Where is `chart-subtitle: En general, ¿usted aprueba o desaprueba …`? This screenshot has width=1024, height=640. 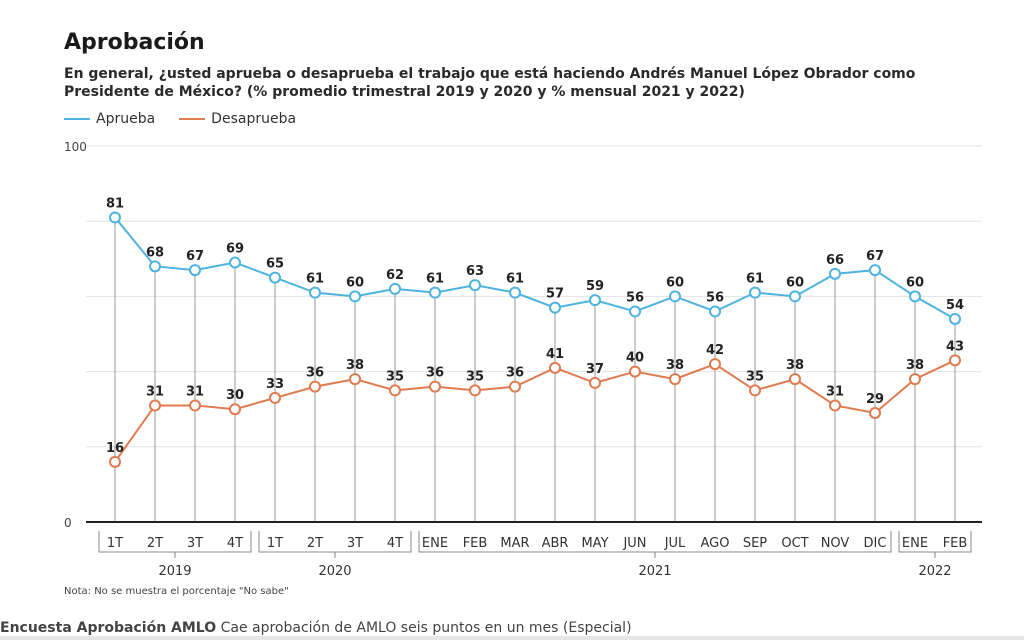
chart-subtitle: En general, ¿usted aprueba o desaprueba … is located at coordinates (490, 83).